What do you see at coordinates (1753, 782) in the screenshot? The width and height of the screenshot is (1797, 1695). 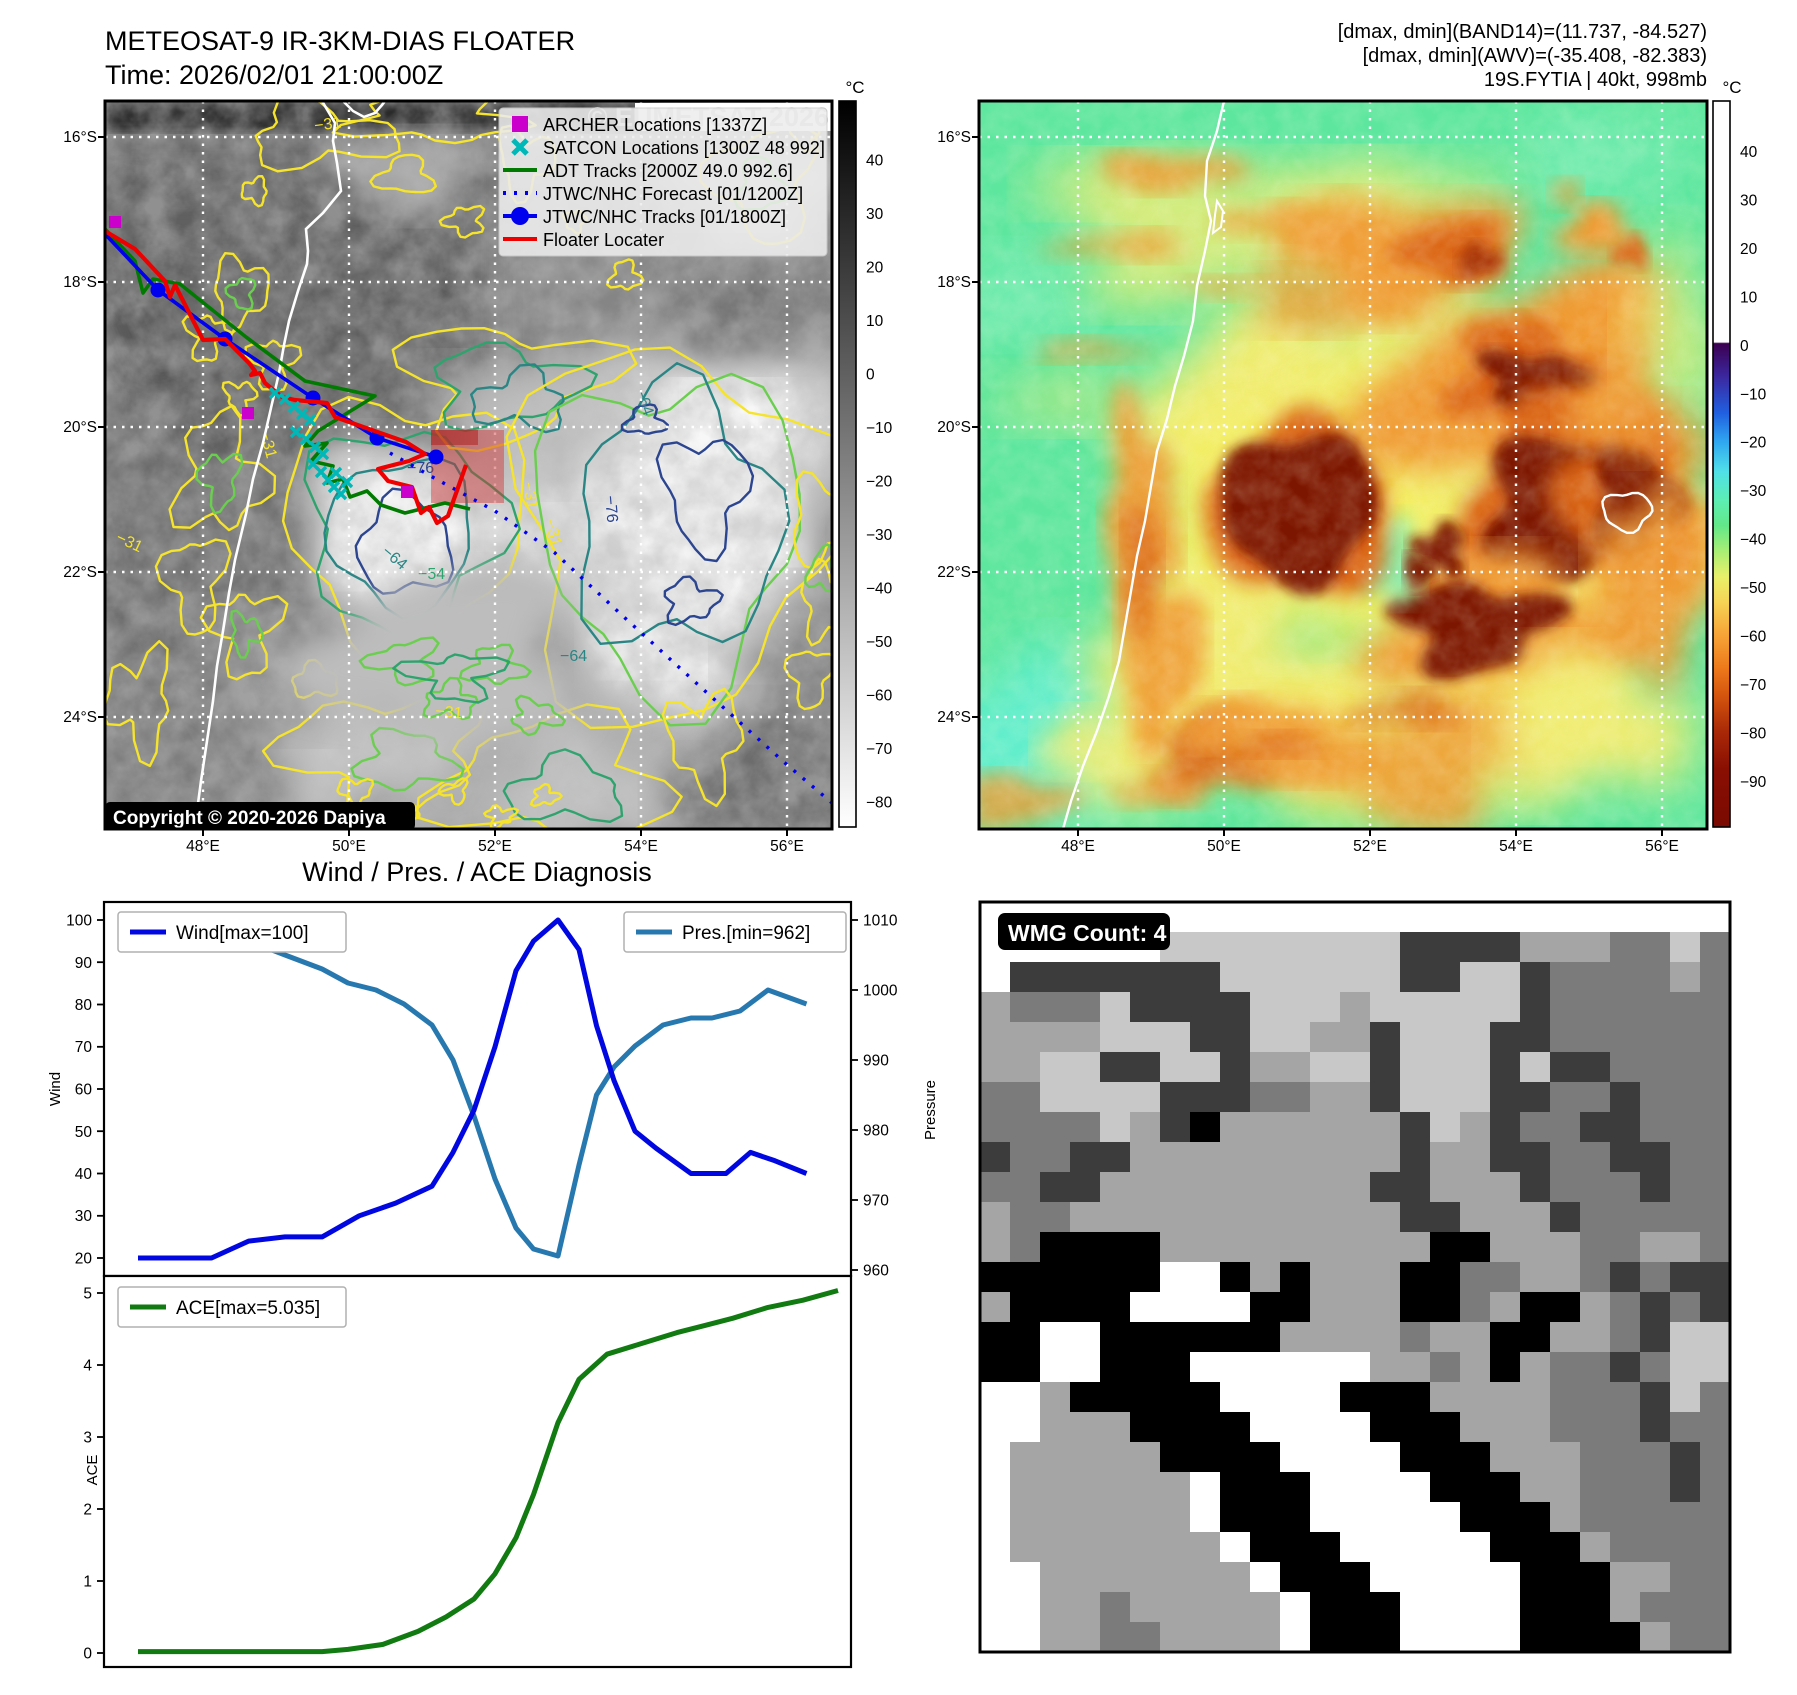 I see `svg-text: −90` at bounding box center [1753, 782].